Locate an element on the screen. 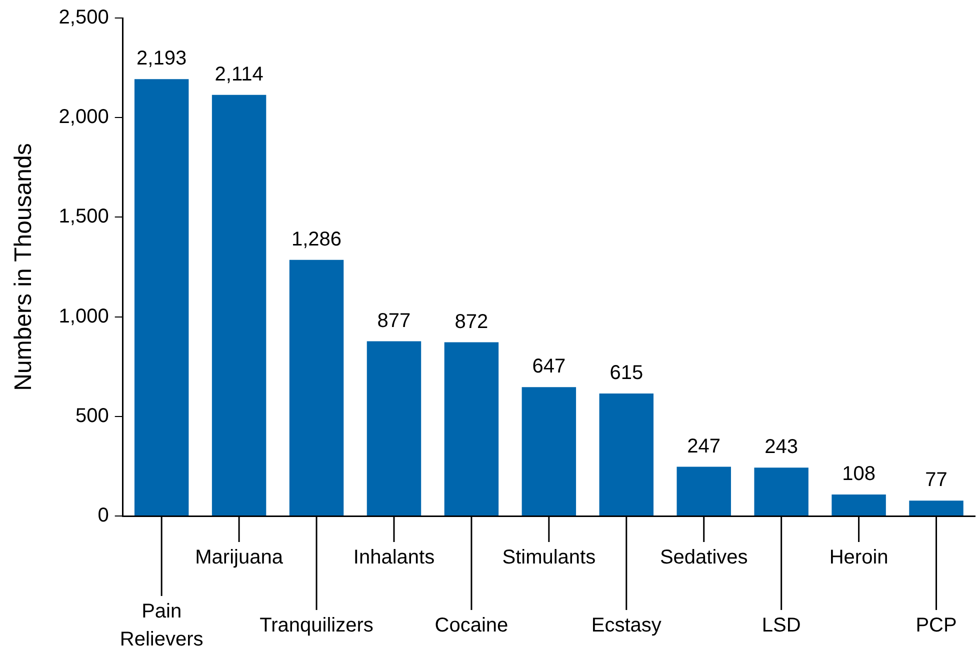  x-tick-label: PCP is located at coordinates (936, 625).